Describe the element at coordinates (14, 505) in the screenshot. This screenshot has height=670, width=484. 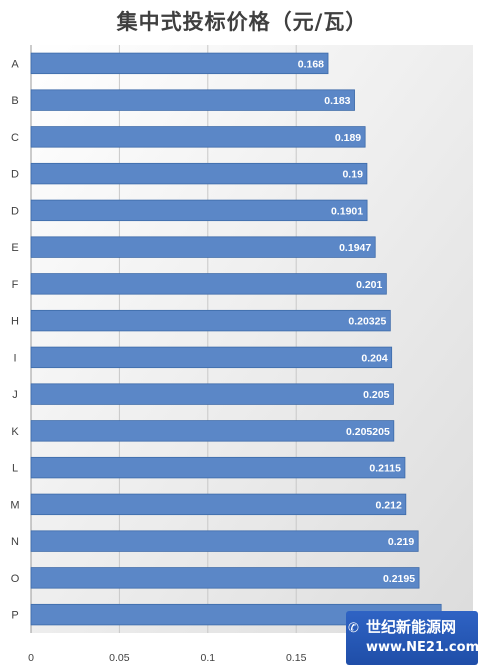
I see `category-label: M` at that location.